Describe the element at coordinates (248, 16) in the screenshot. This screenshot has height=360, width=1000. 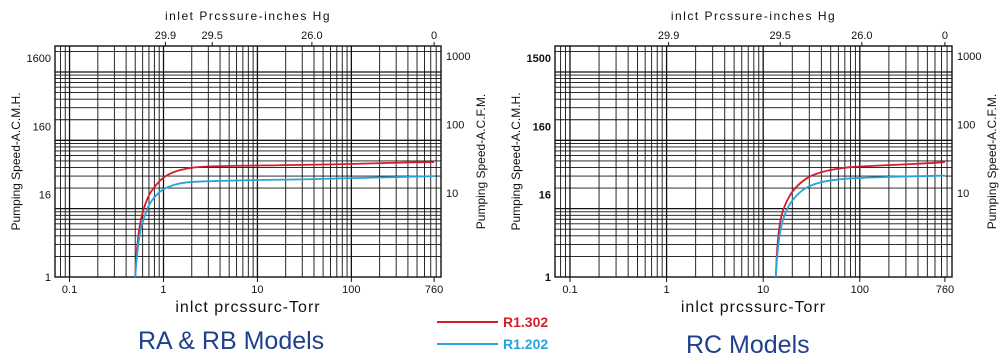
I see `x-top-axis-label: inlet Prcssure-inches Hg` at that location.